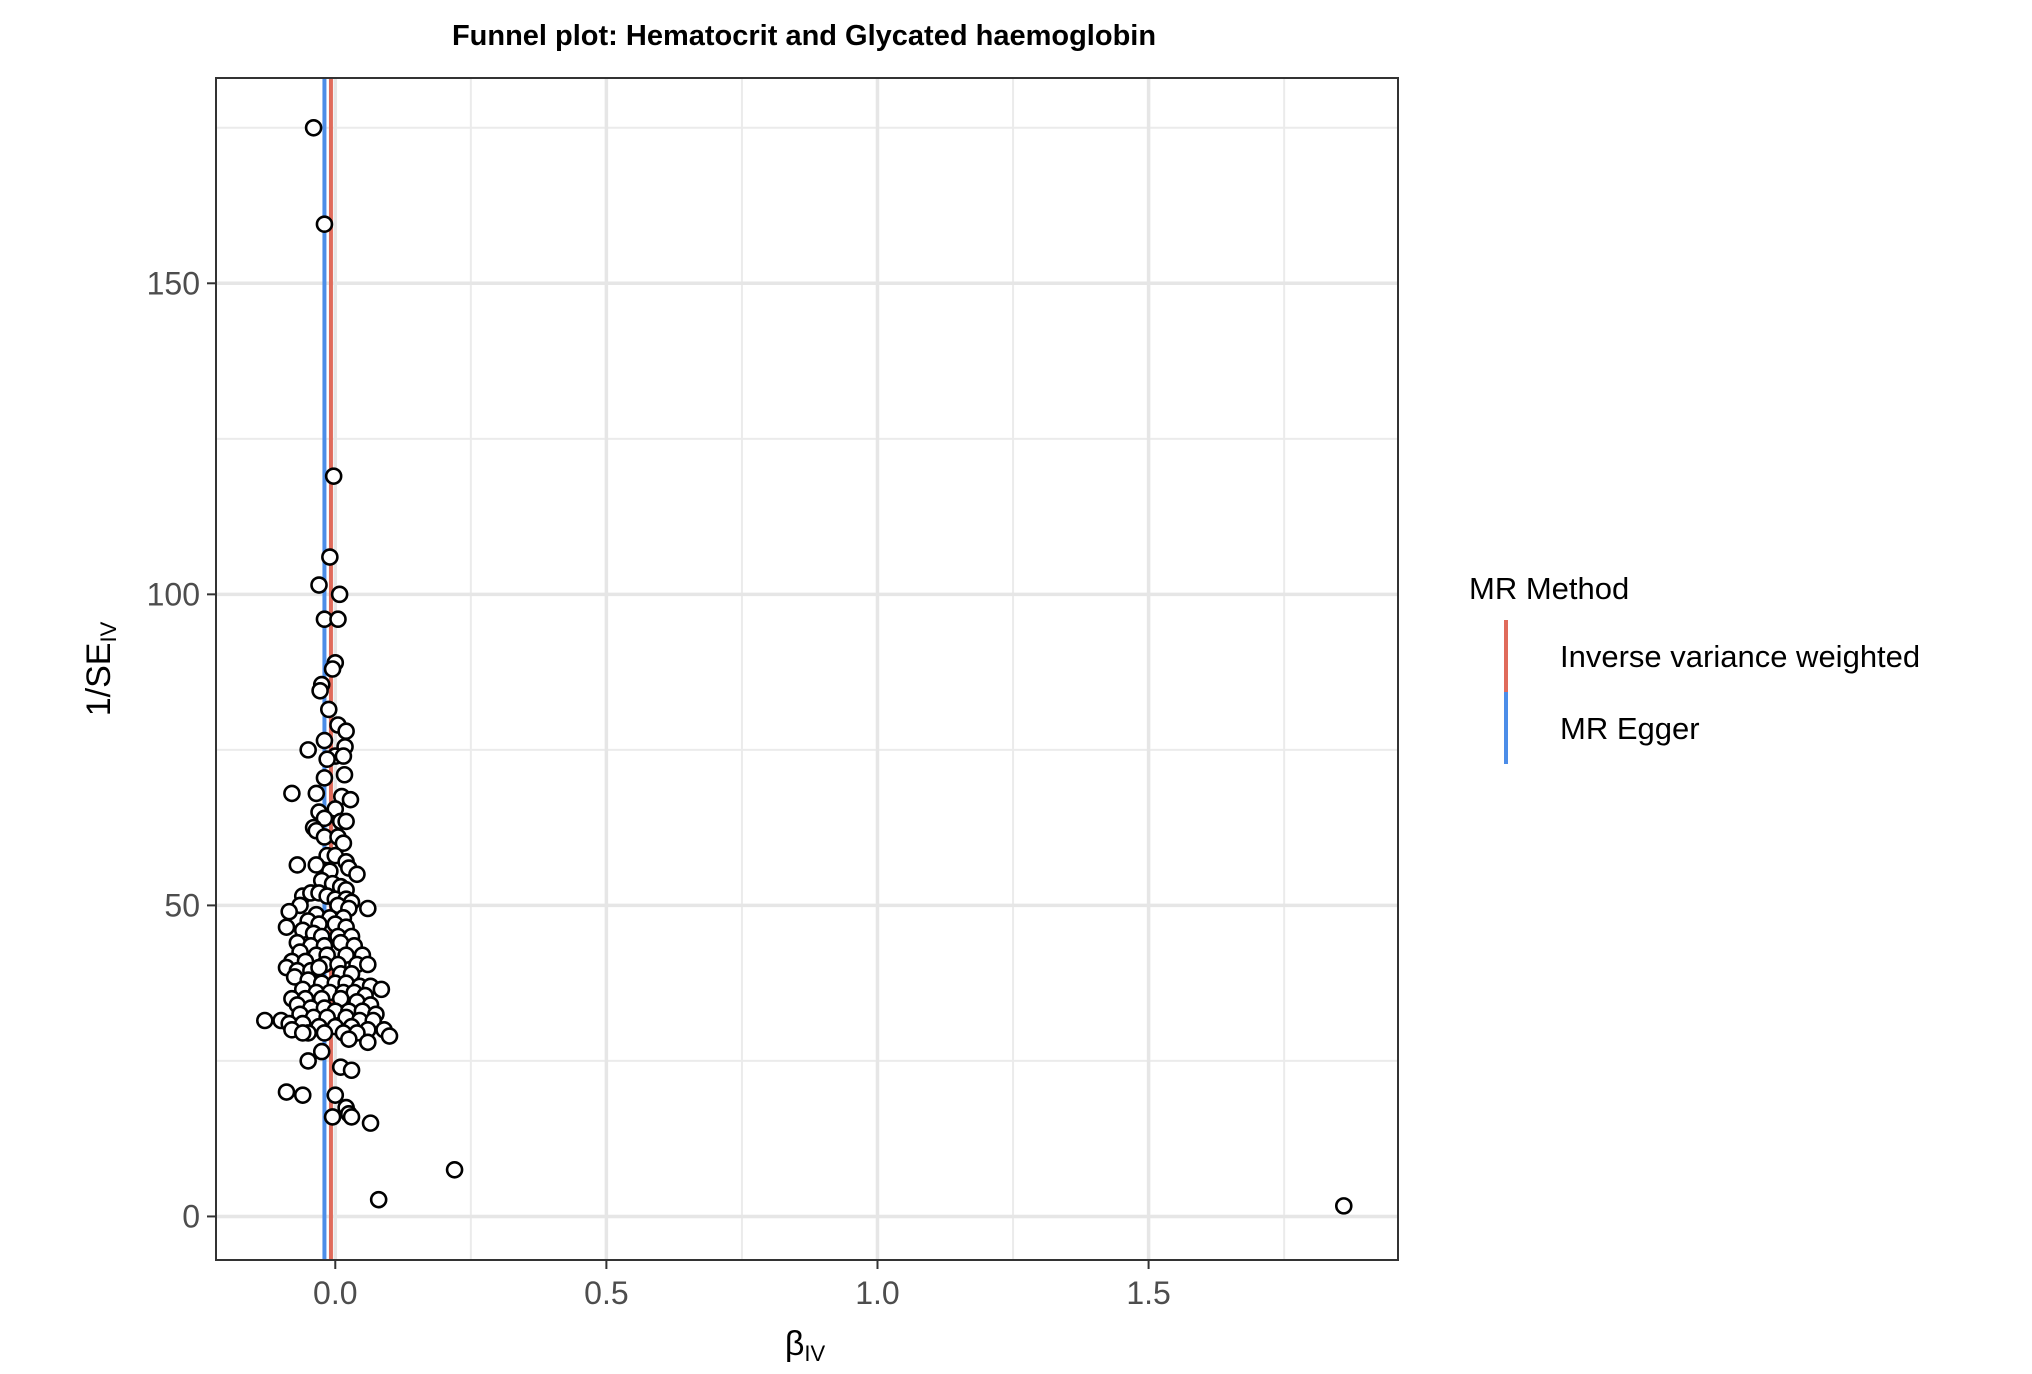 This screenshot has height=1374, width=2032. I want to click on y-tick-label: 0, so click(191, 1216).